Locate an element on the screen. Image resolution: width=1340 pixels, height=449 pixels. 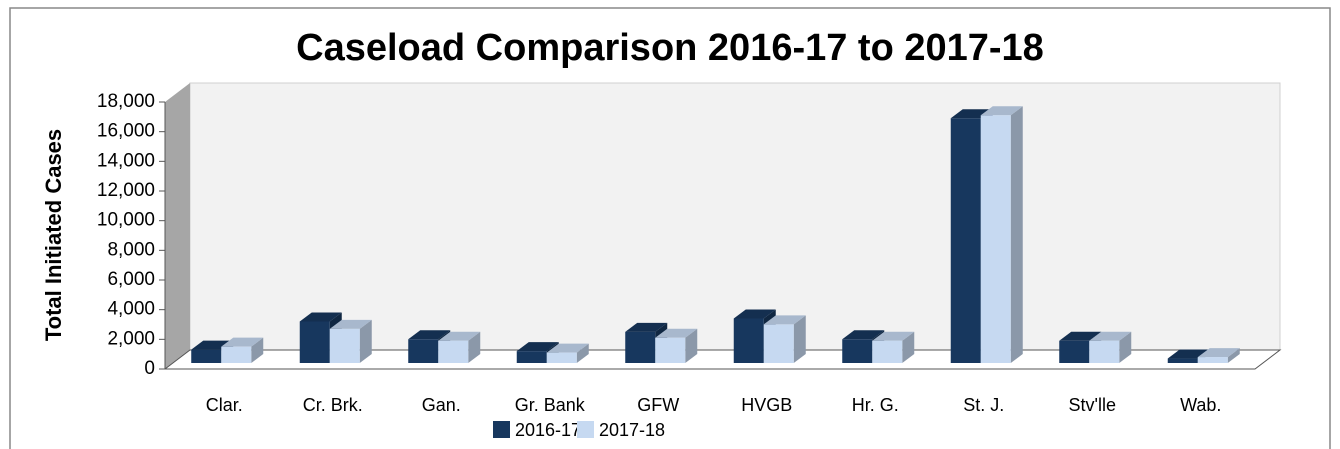
y-tick-label: 18,000 is located at coordinates (126, 101).